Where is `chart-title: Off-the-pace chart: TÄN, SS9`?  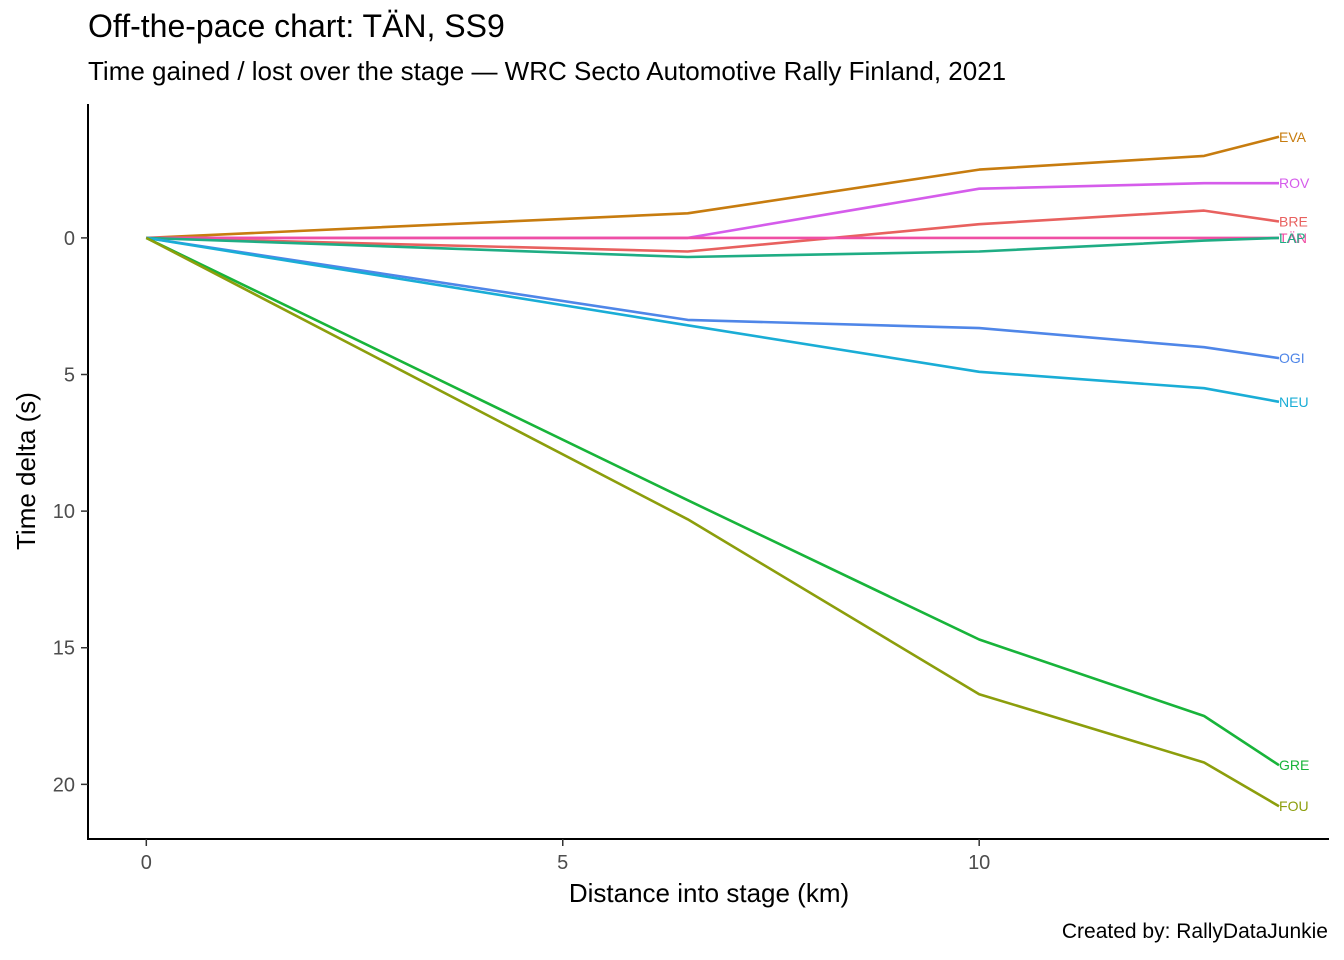
chart-title: Off-the-pace chart: TÄN, SS9 is located at coordinates (296, 26).